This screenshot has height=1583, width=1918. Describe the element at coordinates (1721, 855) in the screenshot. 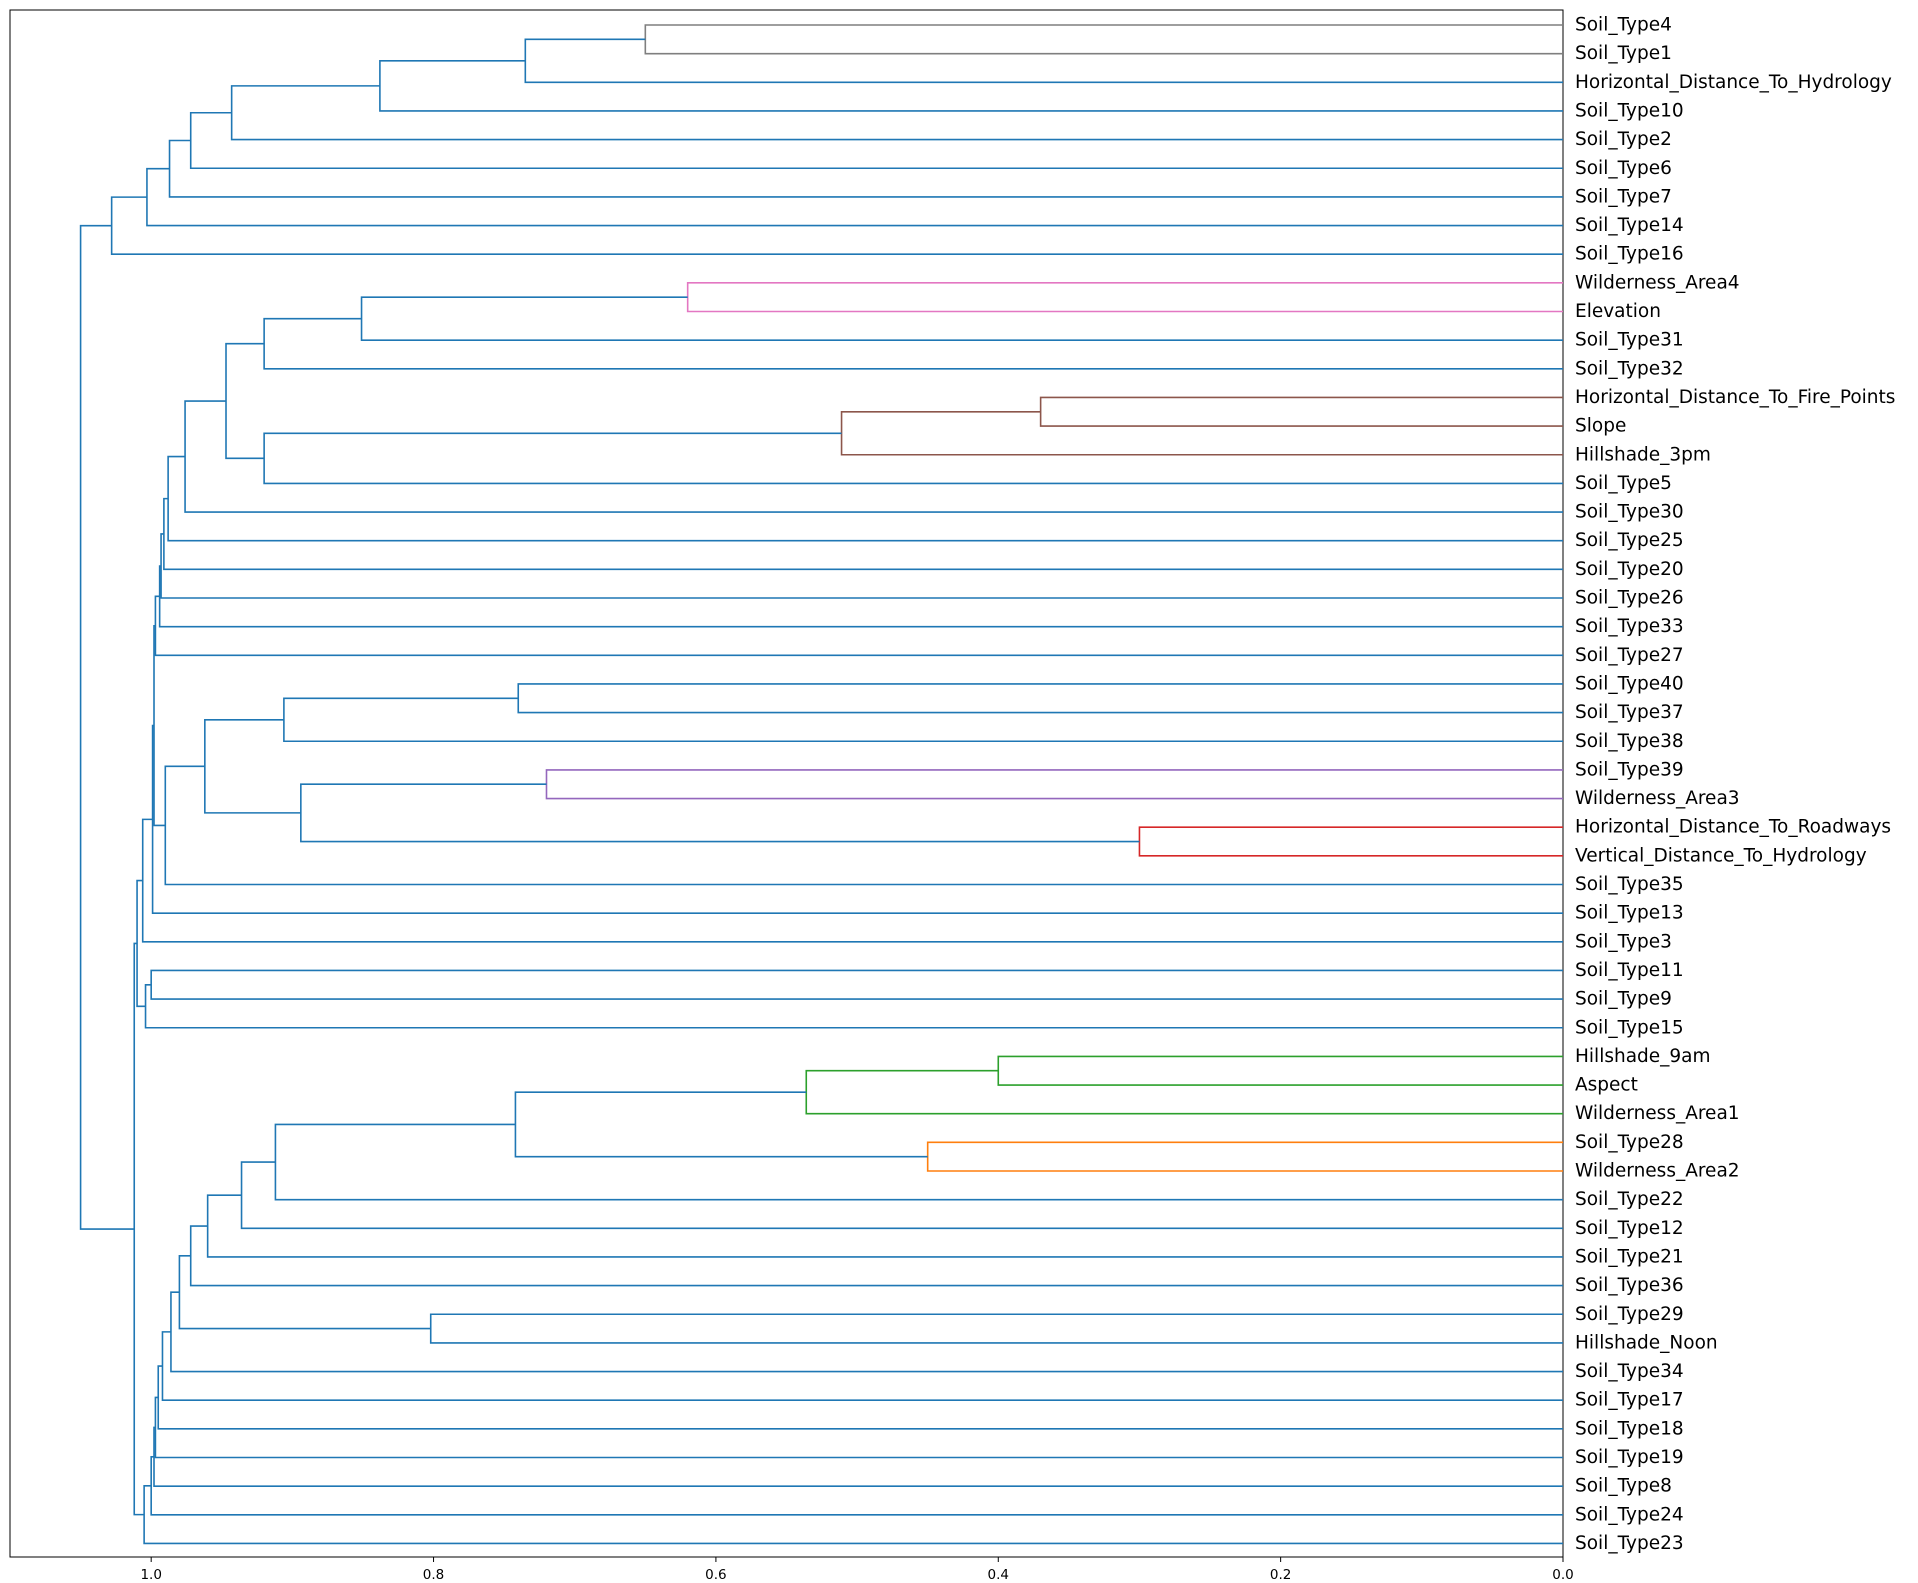

I see `leaf-label: Vertical_Distance_To_Hydrology` at that location.